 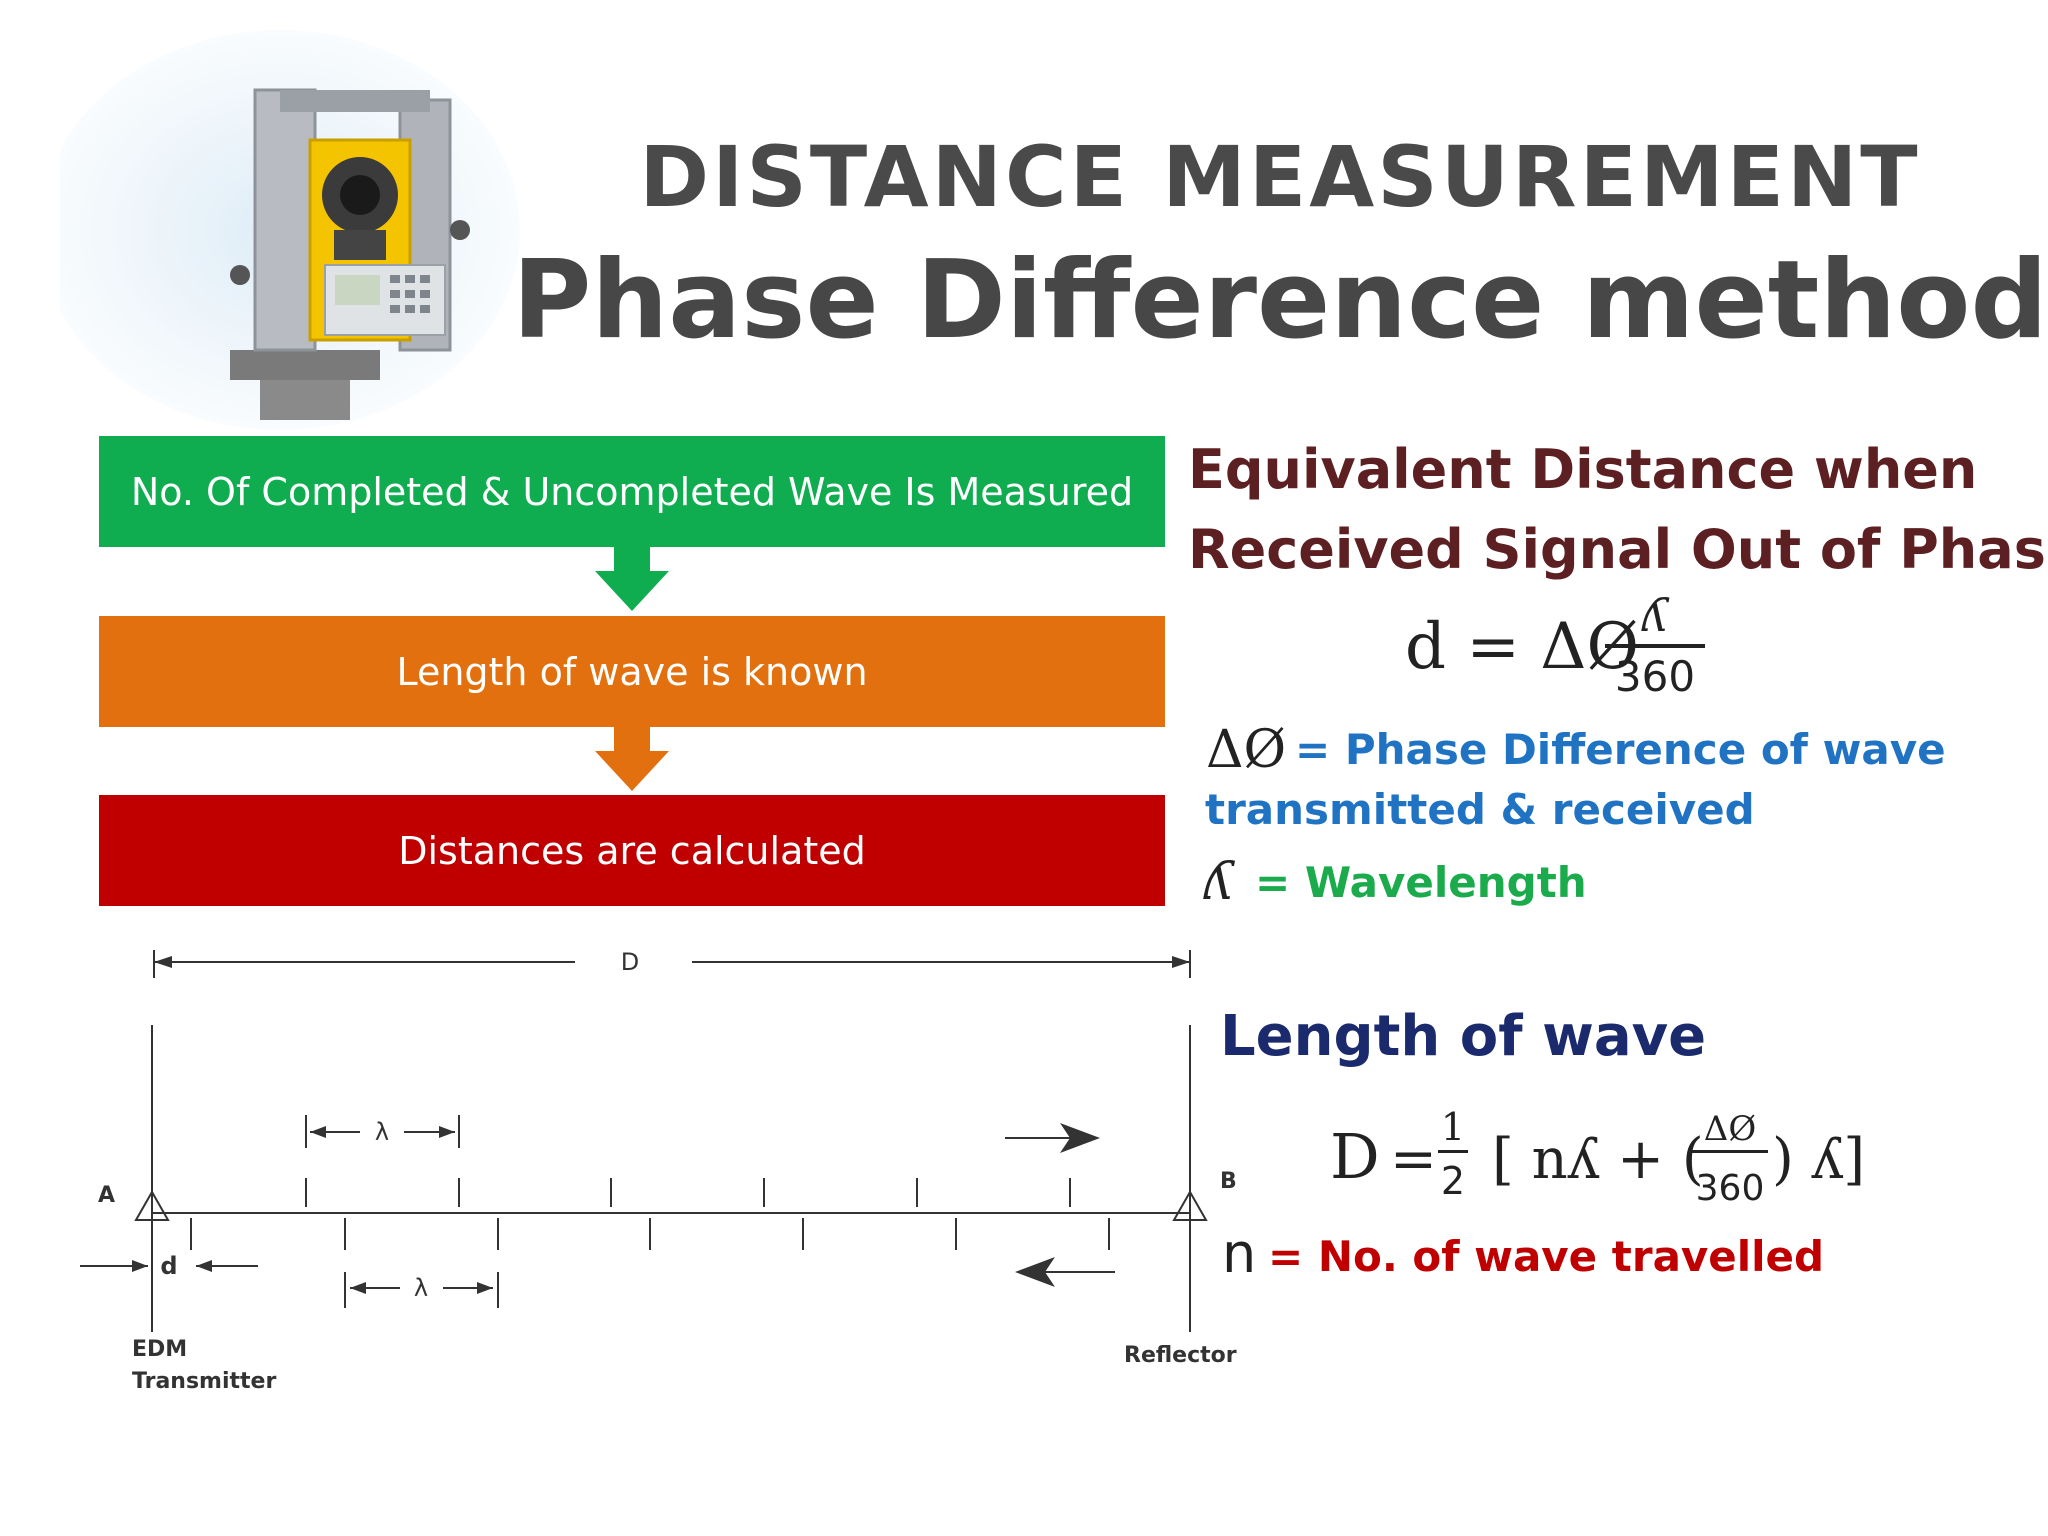 I want to click on phase-formula-fraction: ʎ 360, so click(x=1655, y=646).